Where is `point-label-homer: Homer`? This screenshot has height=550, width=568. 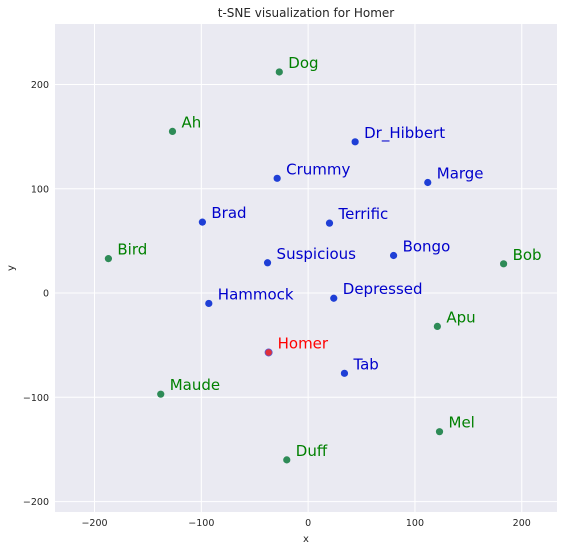 point-label-homer: Homer is located at coordinates (303, 343).